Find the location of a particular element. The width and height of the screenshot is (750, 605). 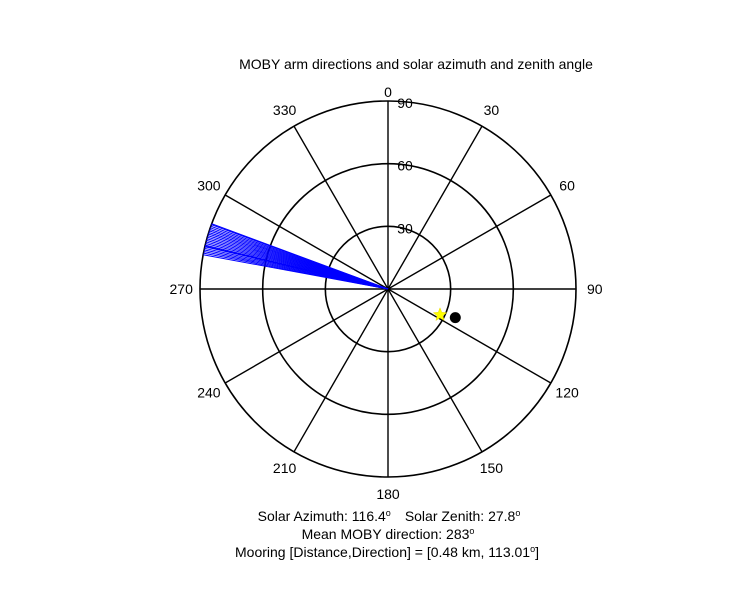

mooring-marker is located at coordinates (455, 318).